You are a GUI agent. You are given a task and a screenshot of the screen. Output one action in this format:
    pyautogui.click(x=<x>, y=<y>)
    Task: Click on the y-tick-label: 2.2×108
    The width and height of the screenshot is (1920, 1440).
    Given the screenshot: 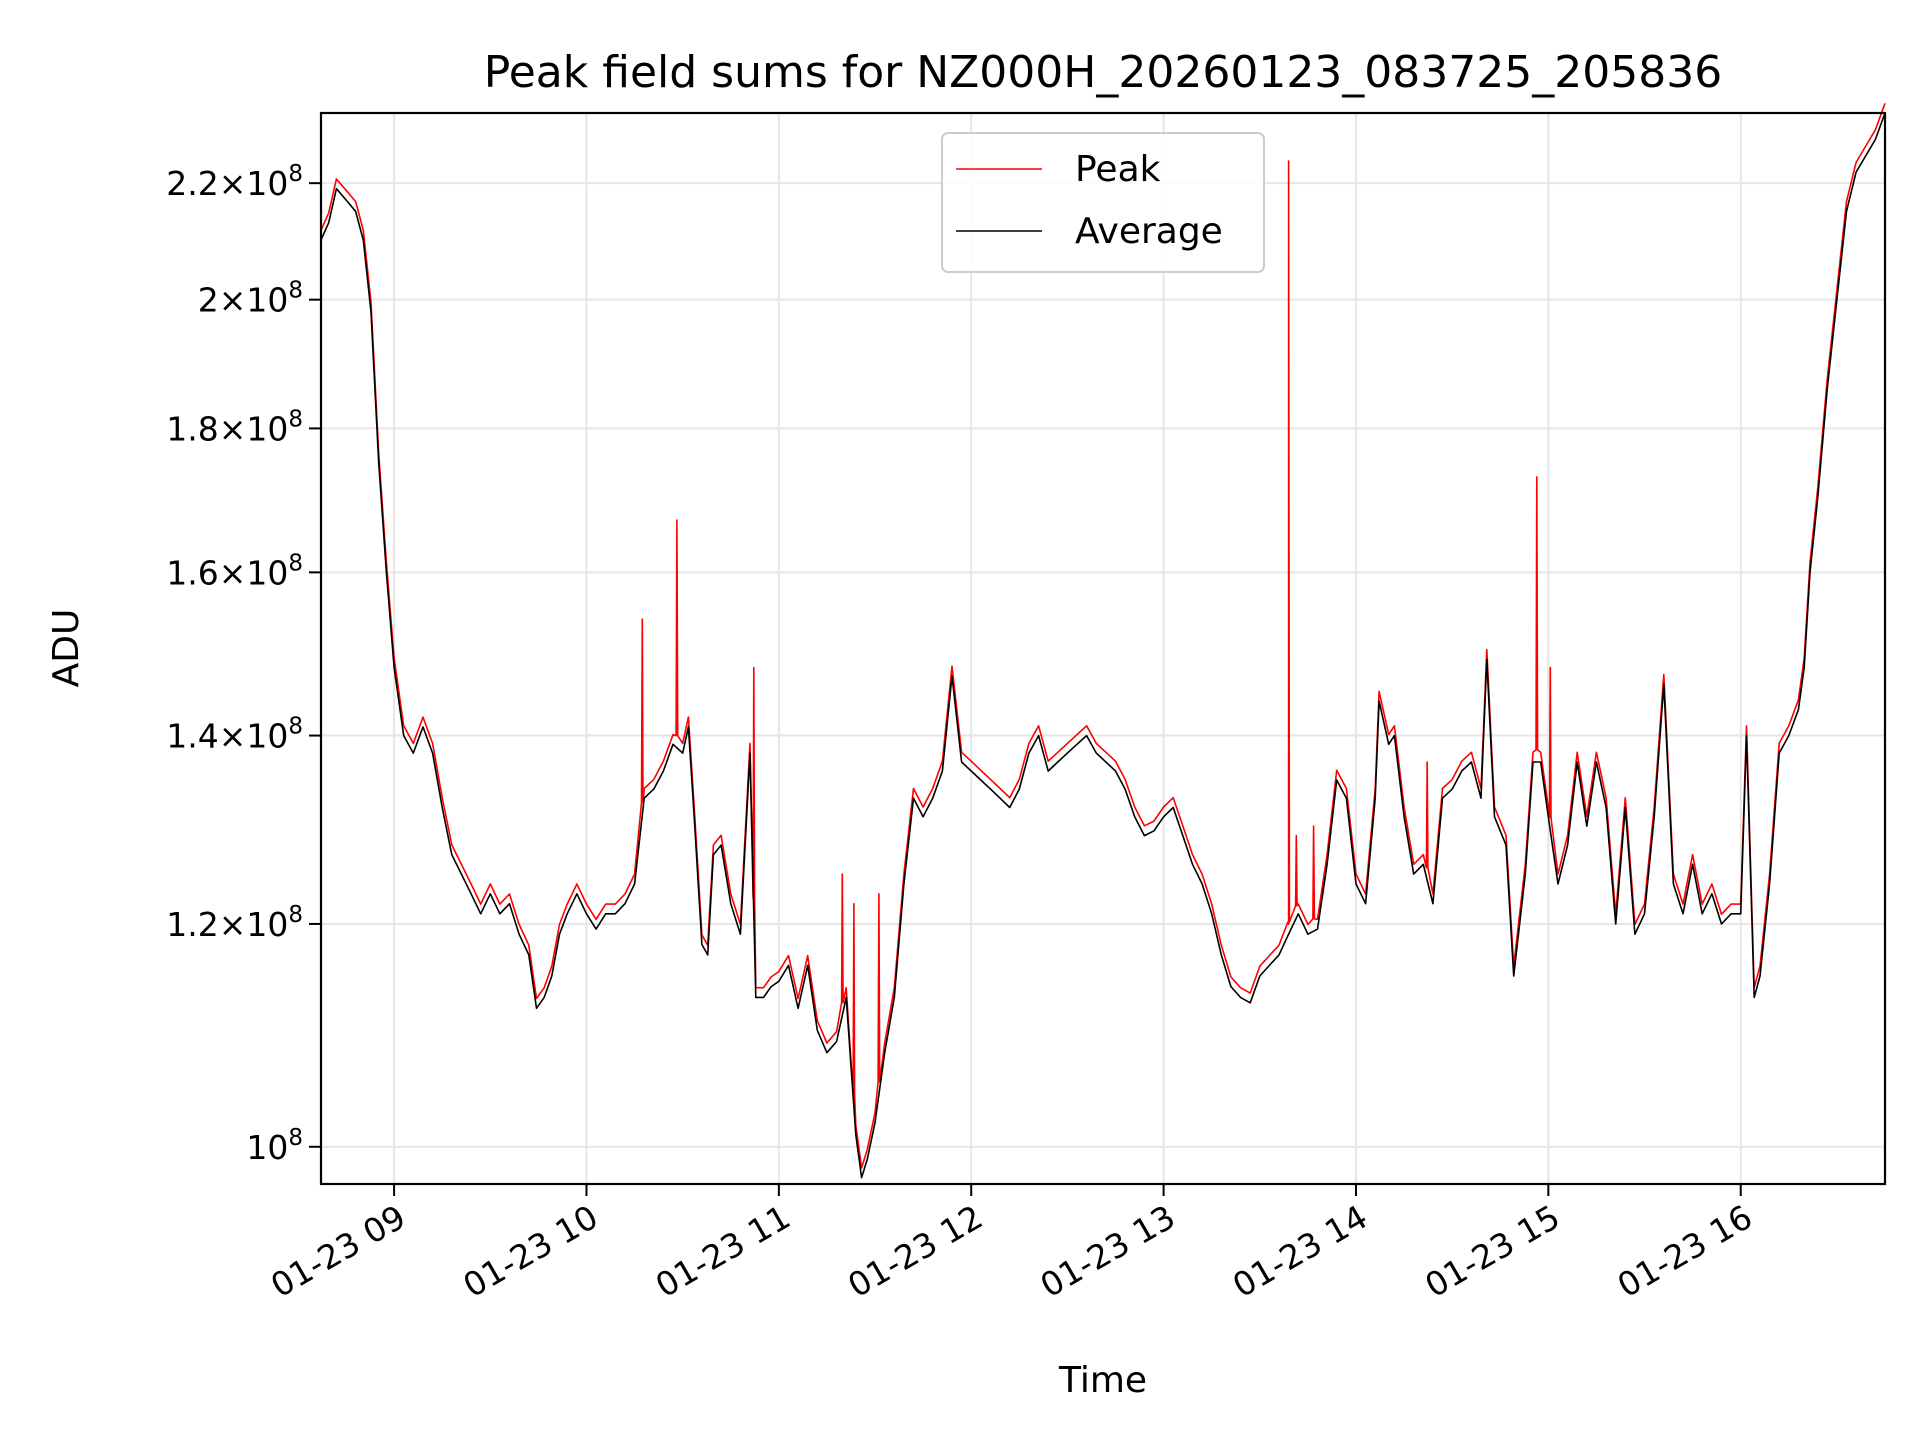 What is the action you would take?
    pyautogui.click(x=234, y=182)
    